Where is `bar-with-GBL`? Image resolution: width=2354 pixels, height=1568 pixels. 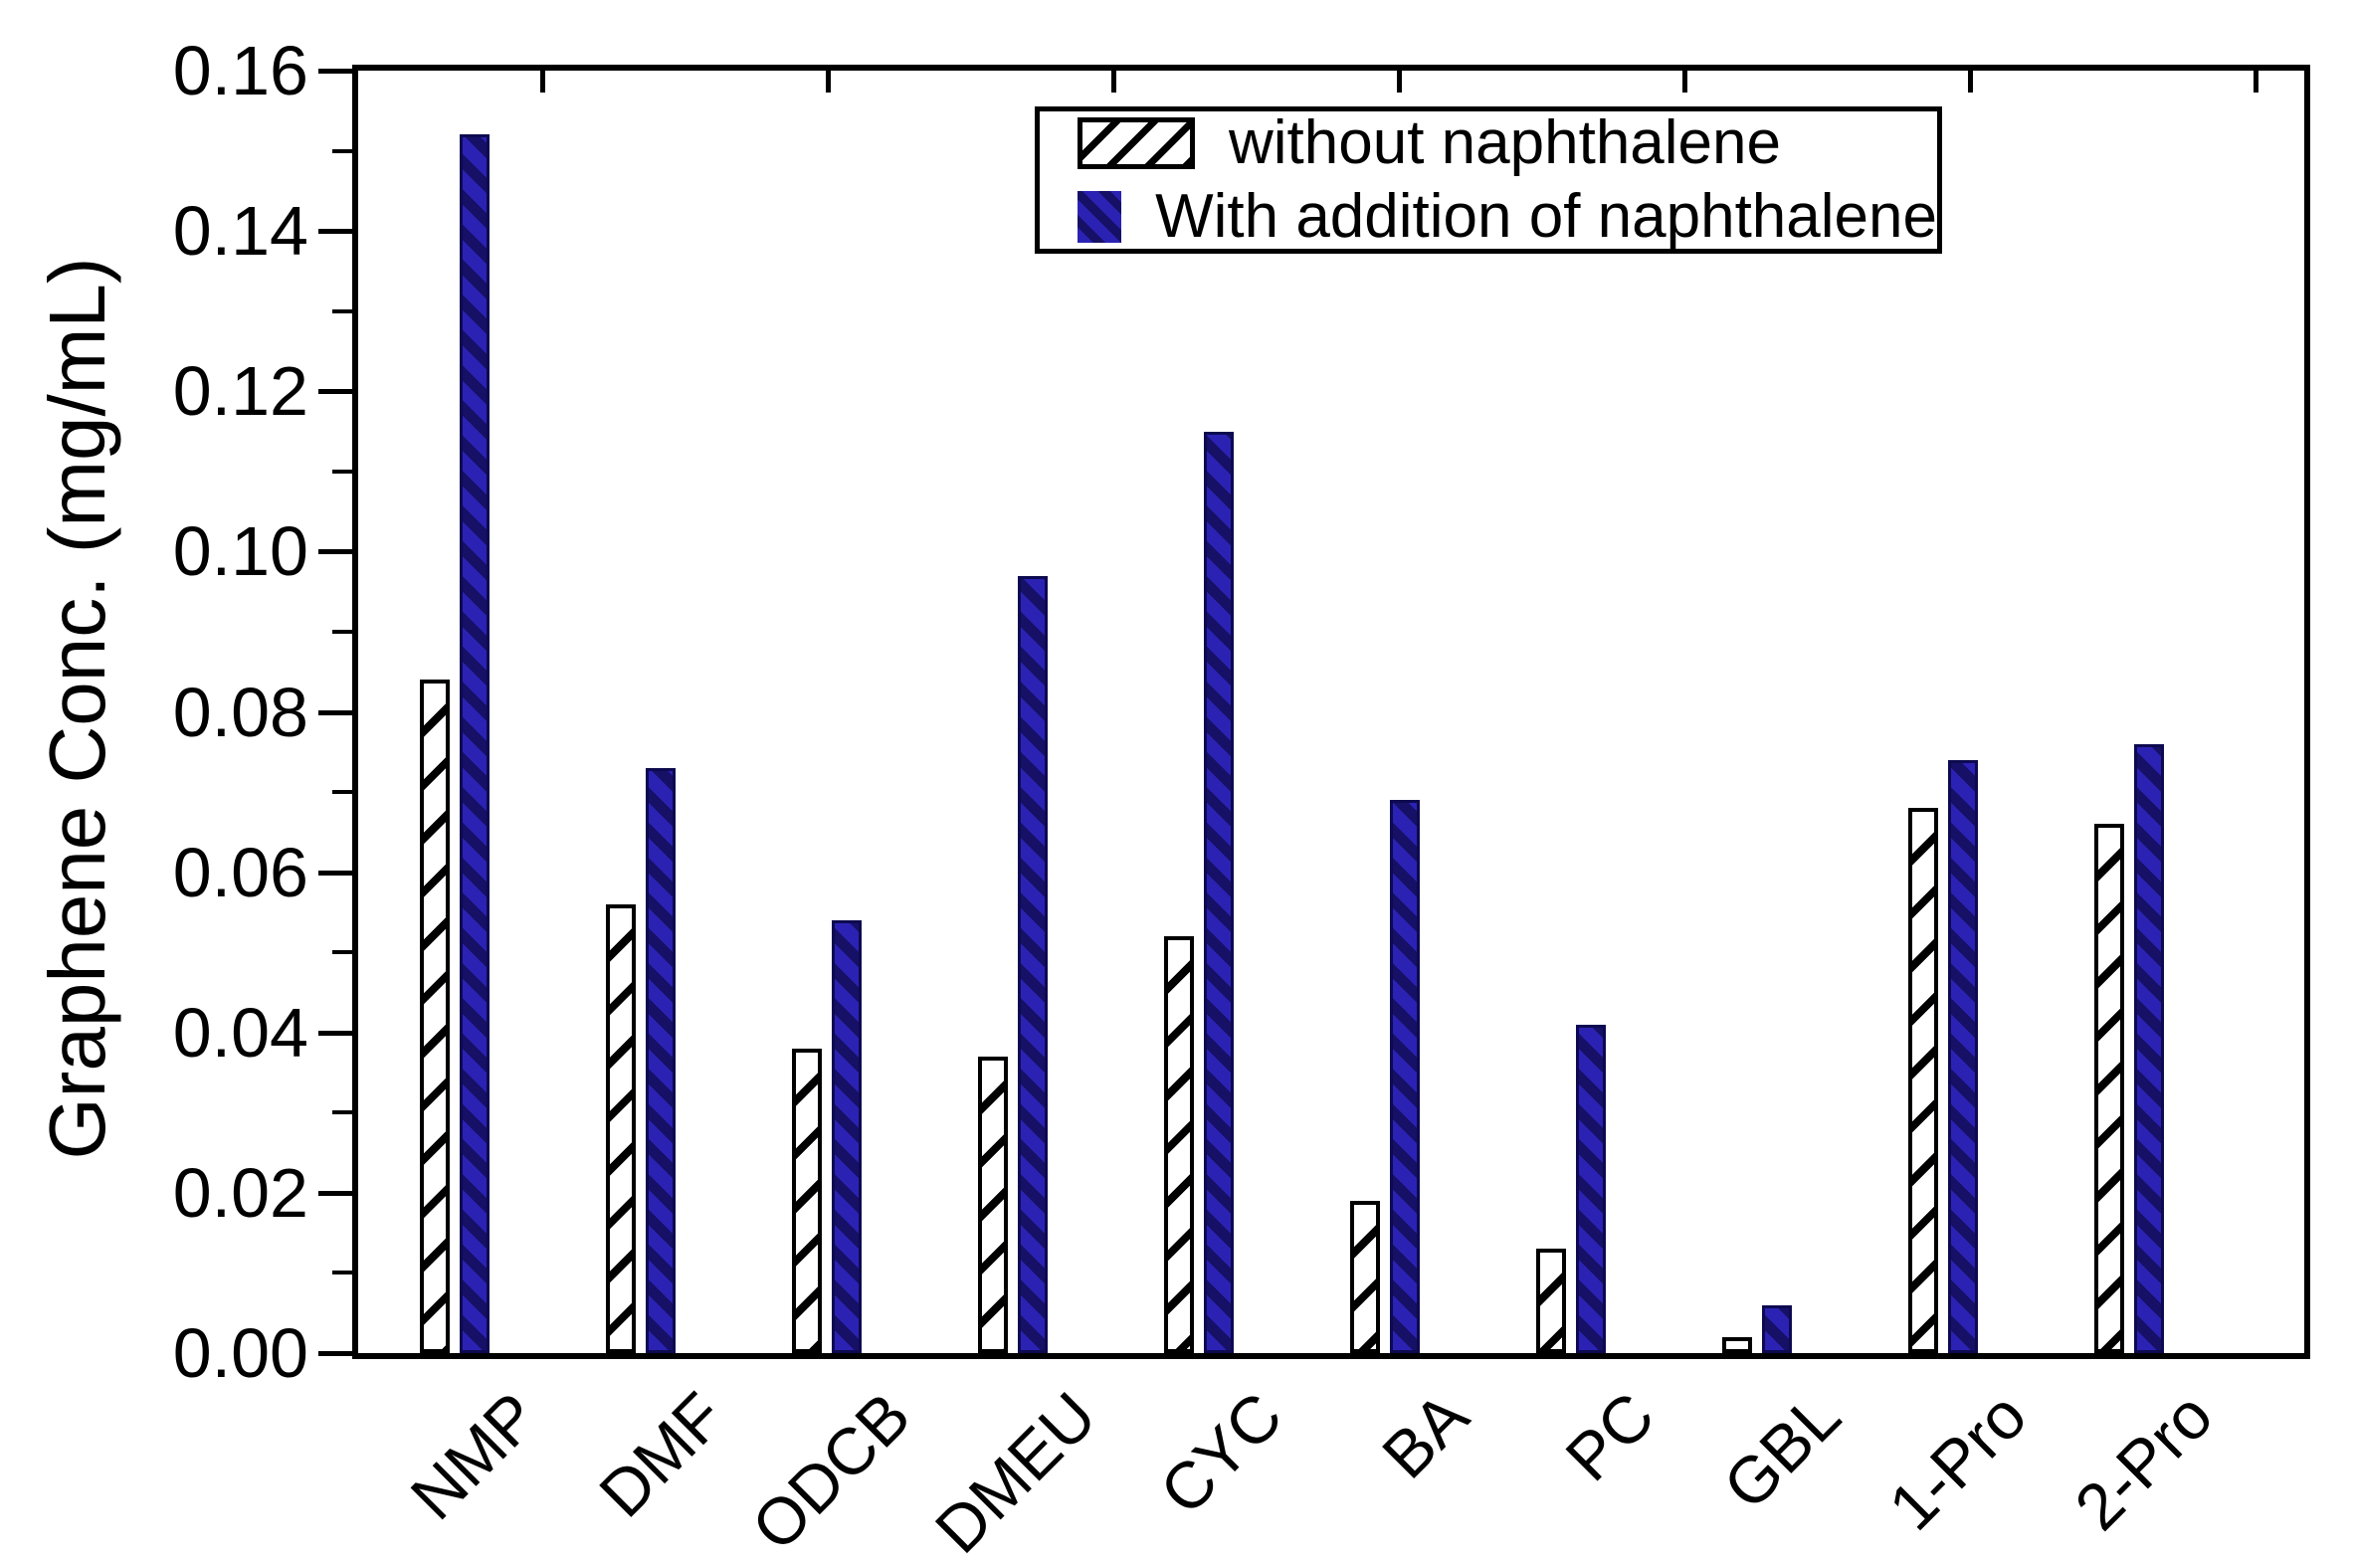 bar-with-GBL is located at coordinates (1777, 1329).